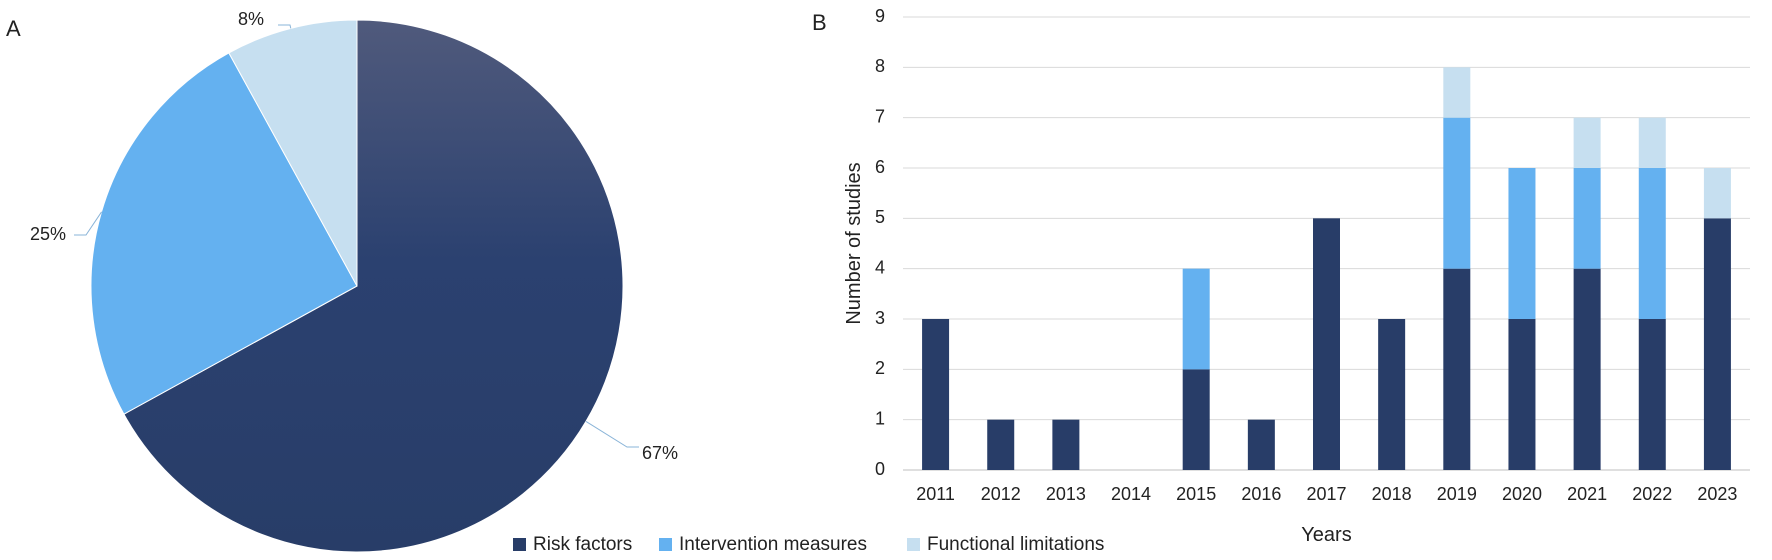 The width and height of the screenshot is (1772, 560). I want to click on pie-slice-intervention-measures, so click(224, 233).